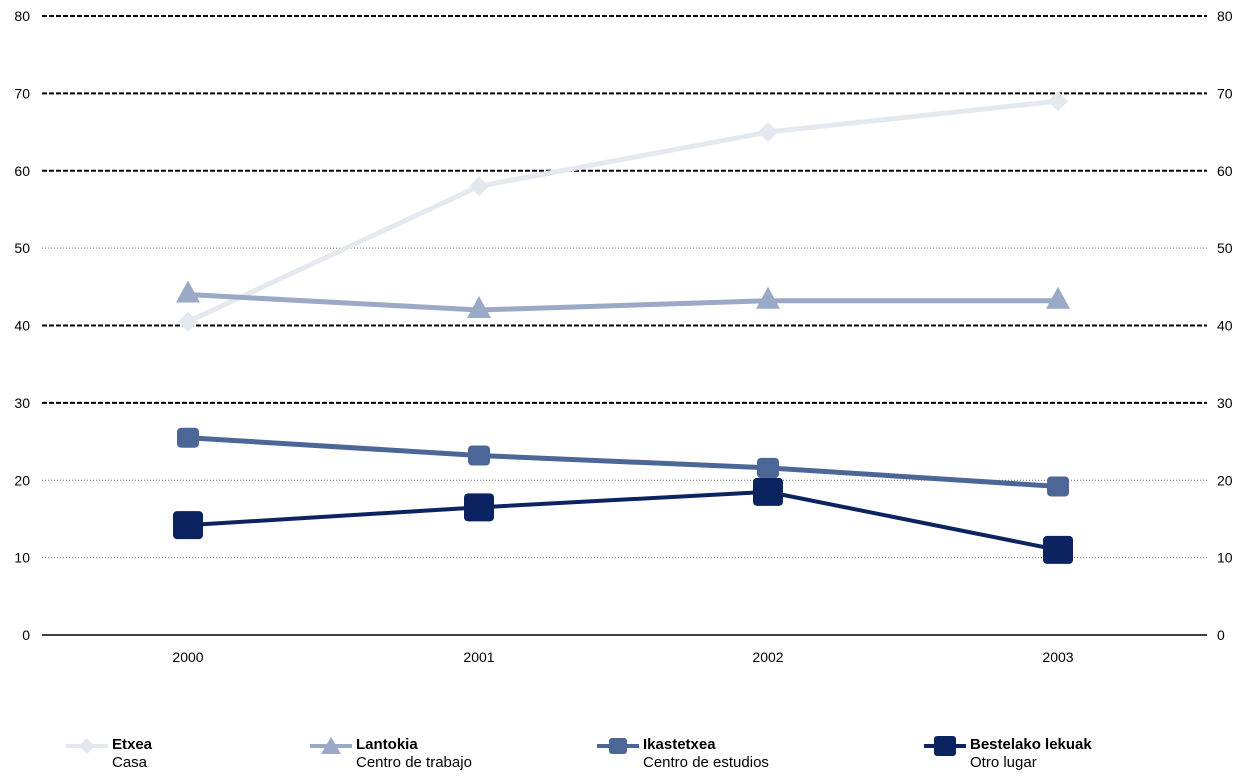 This screenshot has width=1245, height=779. I want to click on y-tick-right-30: 30, so click(1225, 403).